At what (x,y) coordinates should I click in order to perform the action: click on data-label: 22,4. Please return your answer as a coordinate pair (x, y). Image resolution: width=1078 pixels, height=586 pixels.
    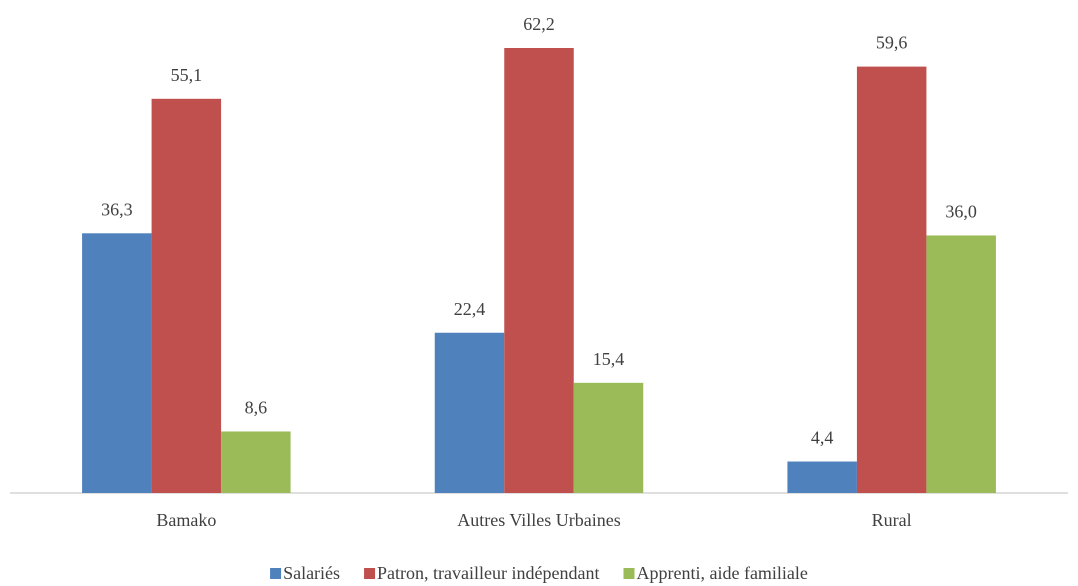
    Looking at the image, I should click on (470, 309).